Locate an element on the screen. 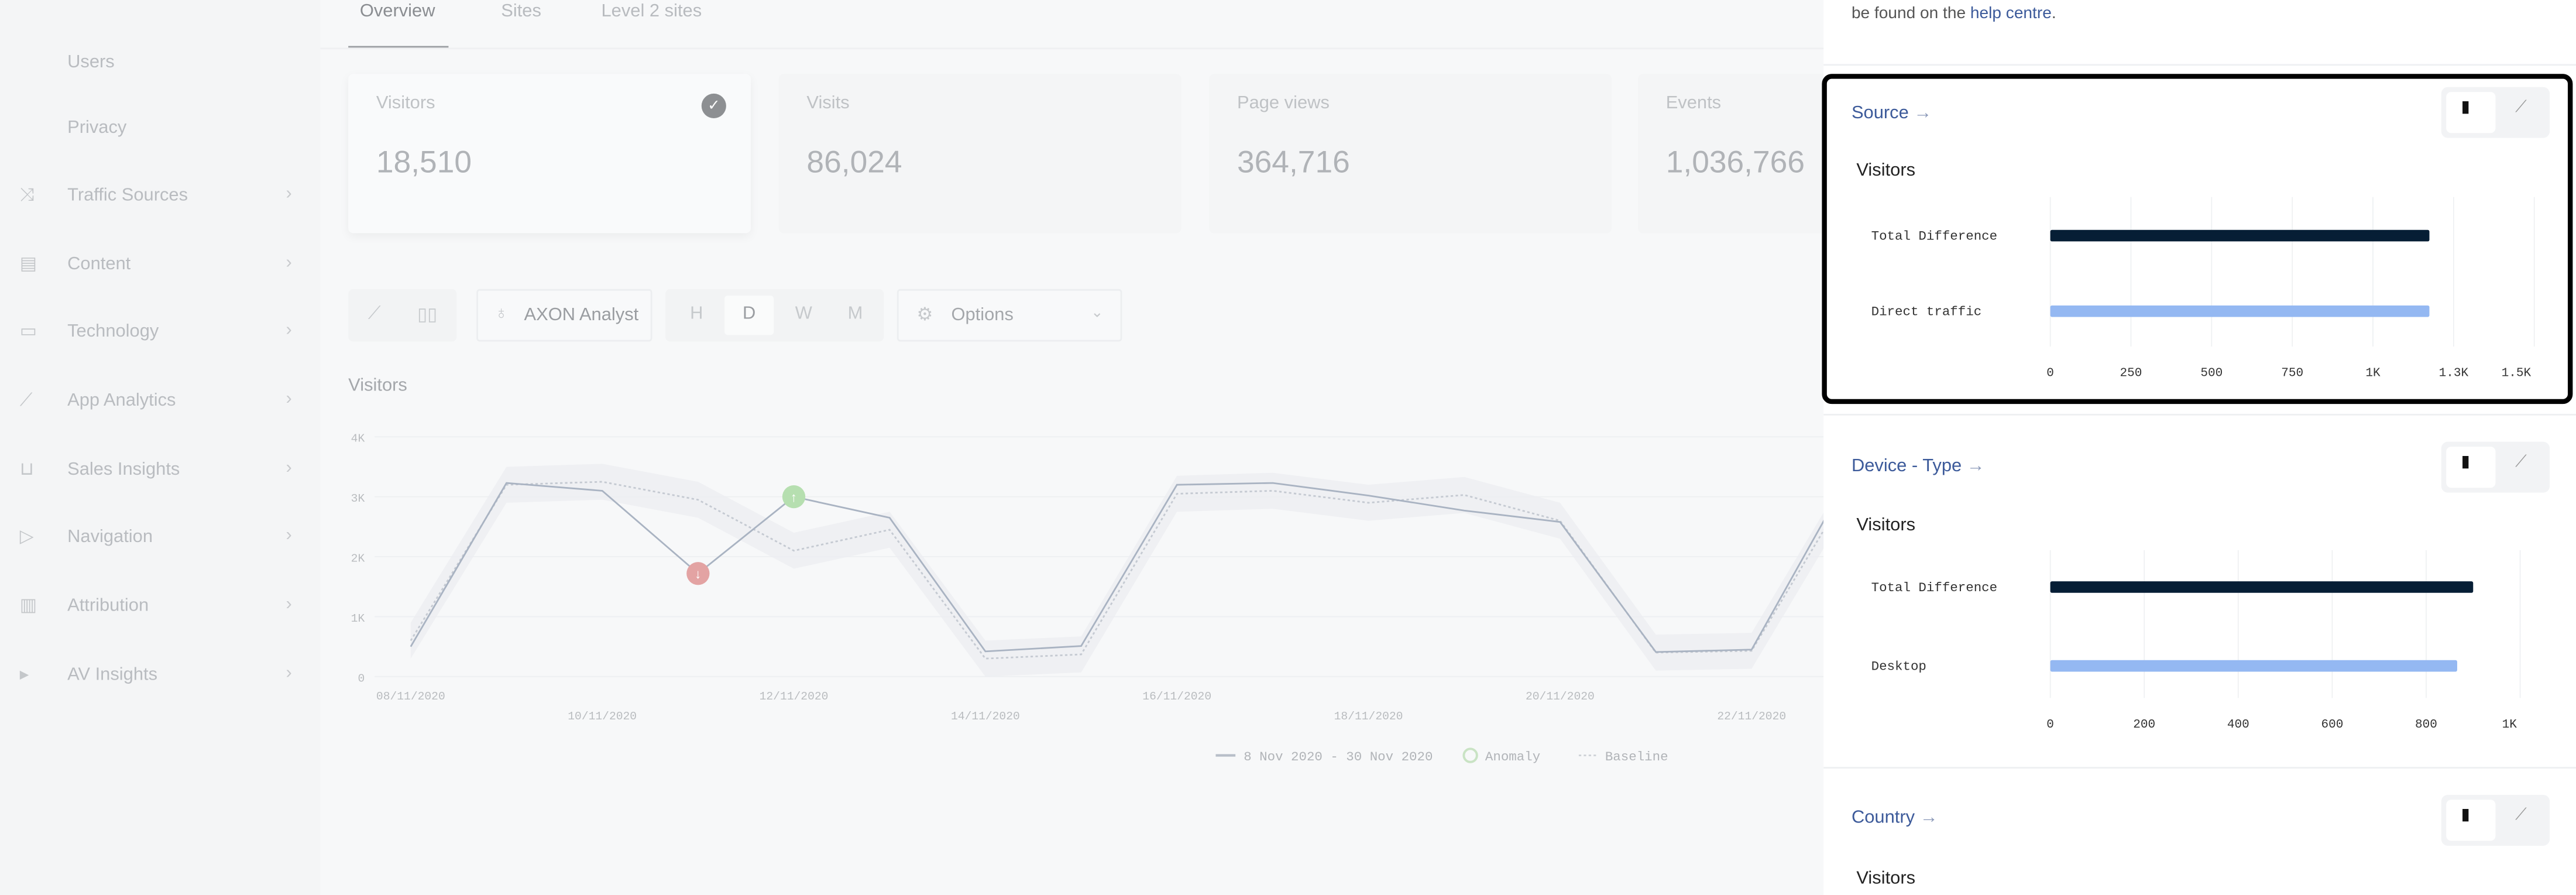 The image size is (2576, 895). x-tick-label: 22/11/2020 is located at coordinates (1751, 716).